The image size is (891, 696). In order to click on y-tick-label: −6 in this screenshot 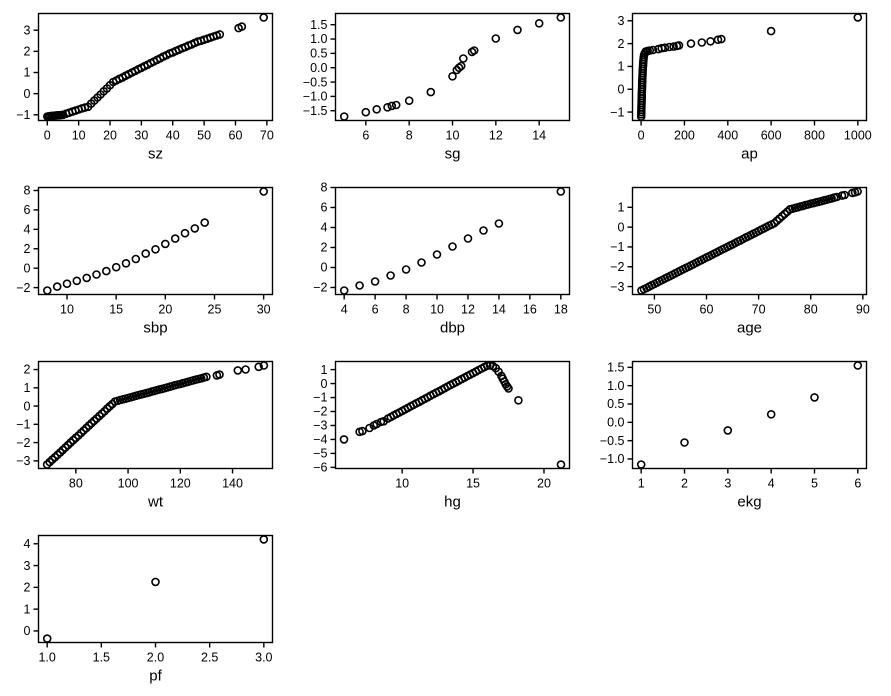, I will do `click(320, 468)`.